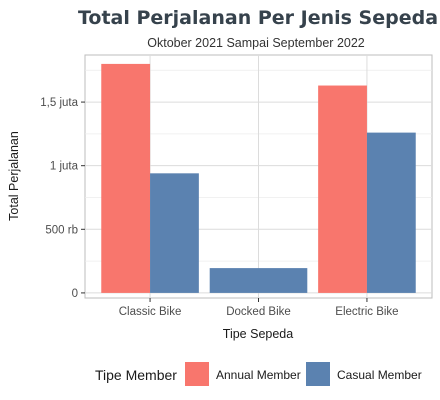 This screenshot has width=440, height=400. Describe the element at coordinates (379, 375) in the screenshot. I see `legend-label: Casual Member` at that location.